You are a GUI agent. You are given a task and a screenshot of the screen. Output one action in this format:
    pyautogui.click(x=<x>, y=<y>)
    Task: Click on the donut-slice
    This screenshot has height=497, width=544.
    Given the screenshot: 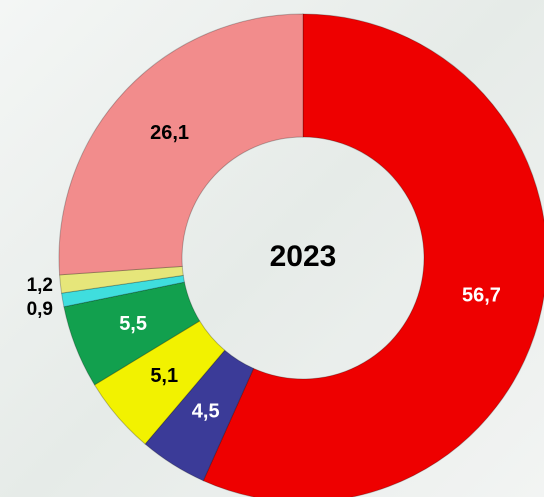 What is the action you would take?
    pyautogui.click(x=199, y=415)
    